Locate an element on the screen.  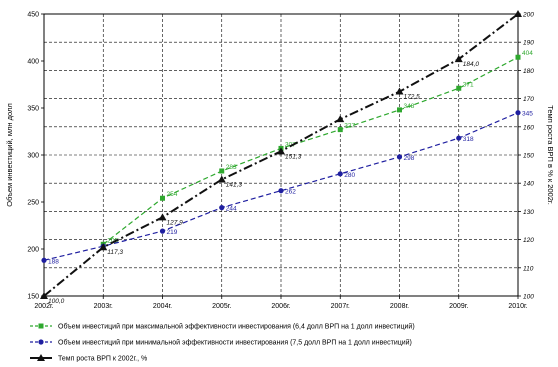
y-tick-label-left: 350 is located at coordinates (33, 109).